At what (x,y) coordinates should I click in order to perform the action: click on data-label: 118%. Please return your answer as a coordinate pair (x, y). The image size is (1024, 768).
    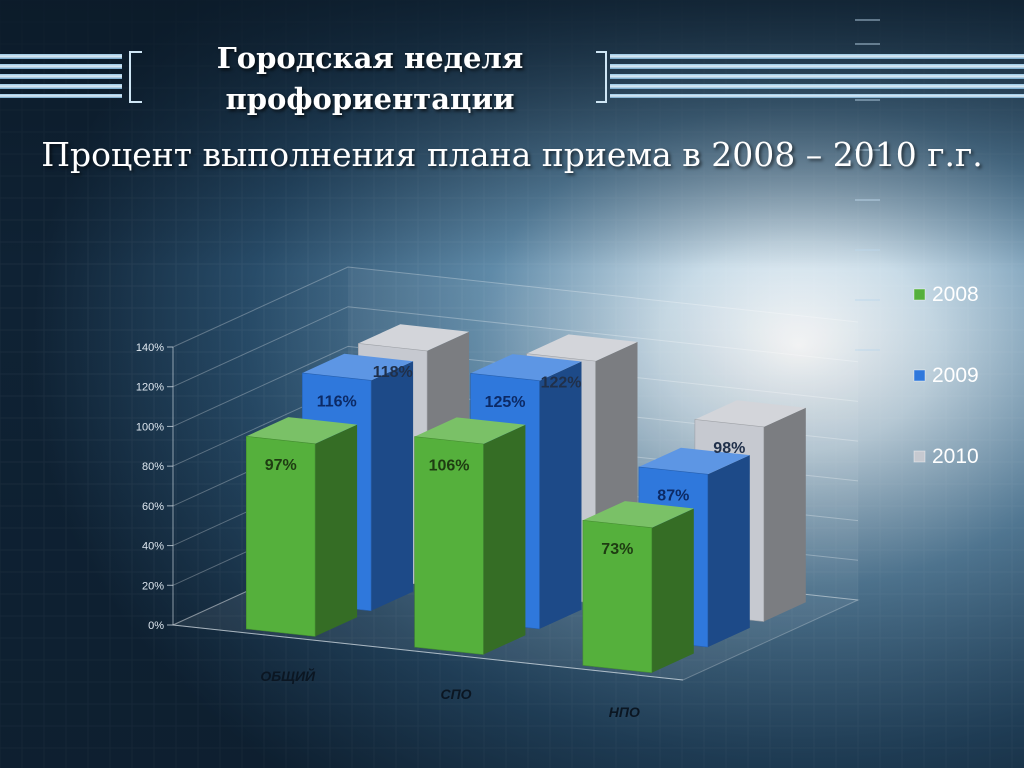
    Looking at the image, I should click on (393, 372).